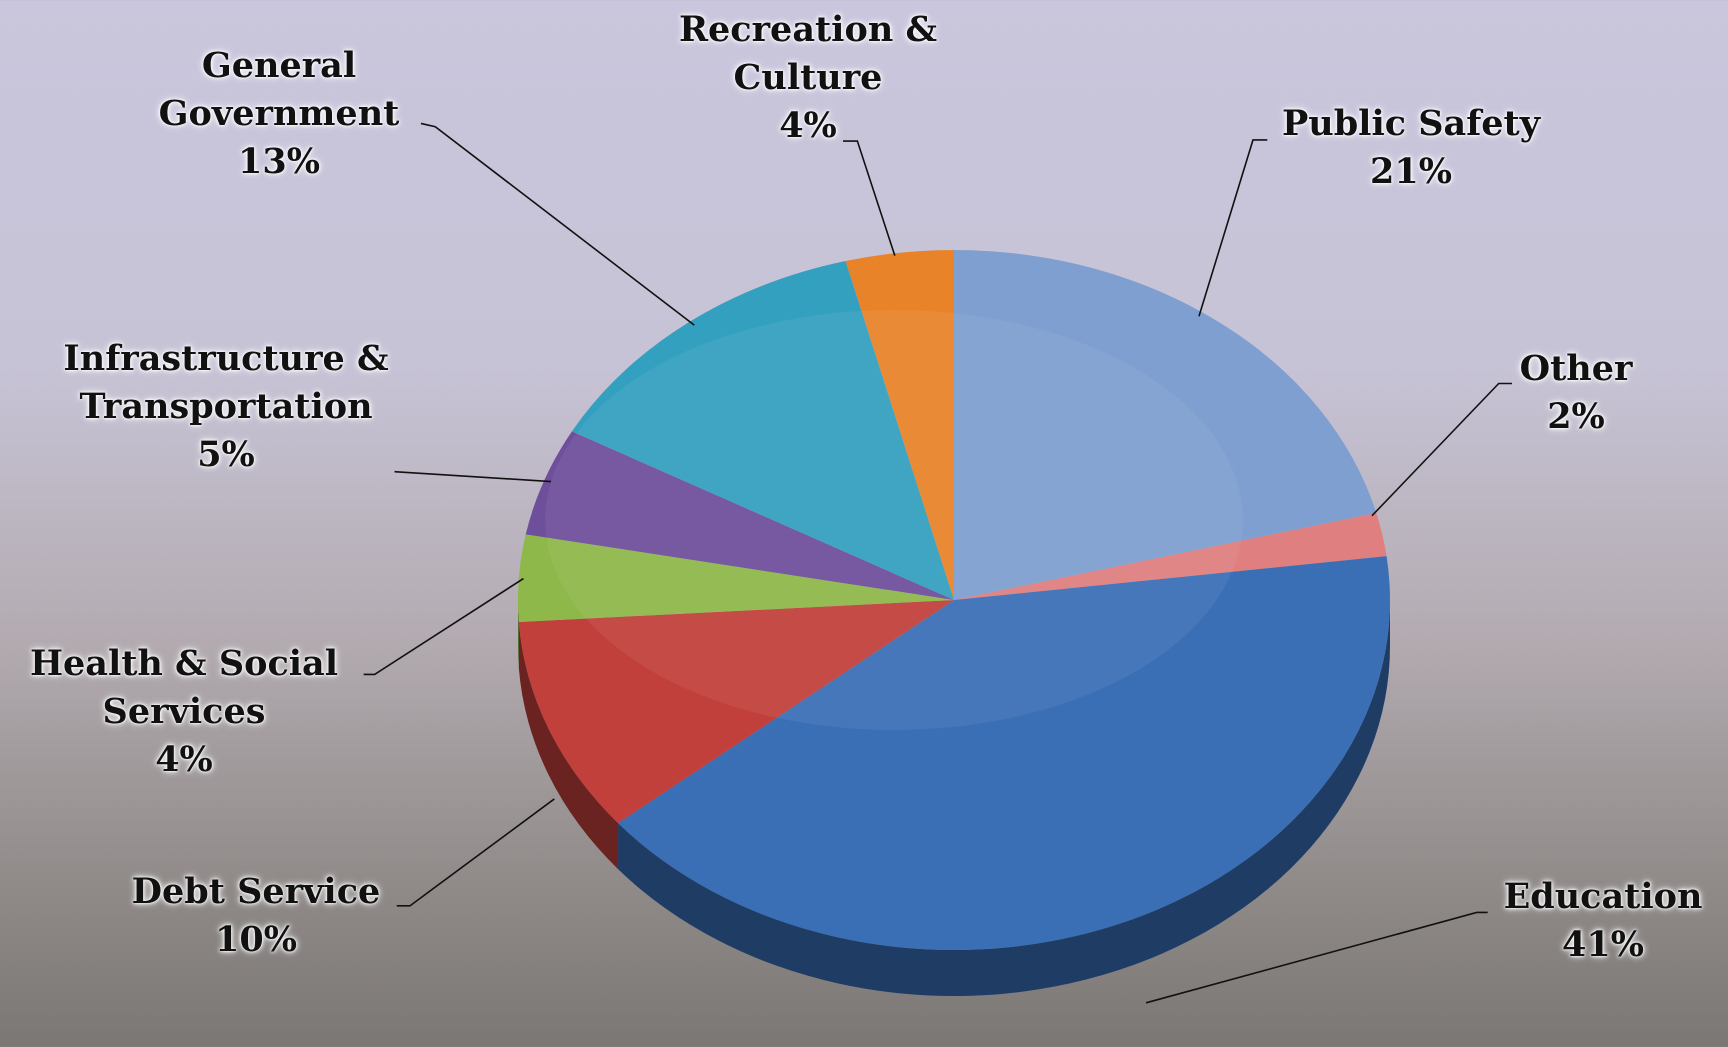 Image resolution: width=1728 pixels, height=1047 pixels. What do you see at coordinates (1603, 896) in the screenshot?
I see `category-label: Education` at bounding box center [1603, 896].